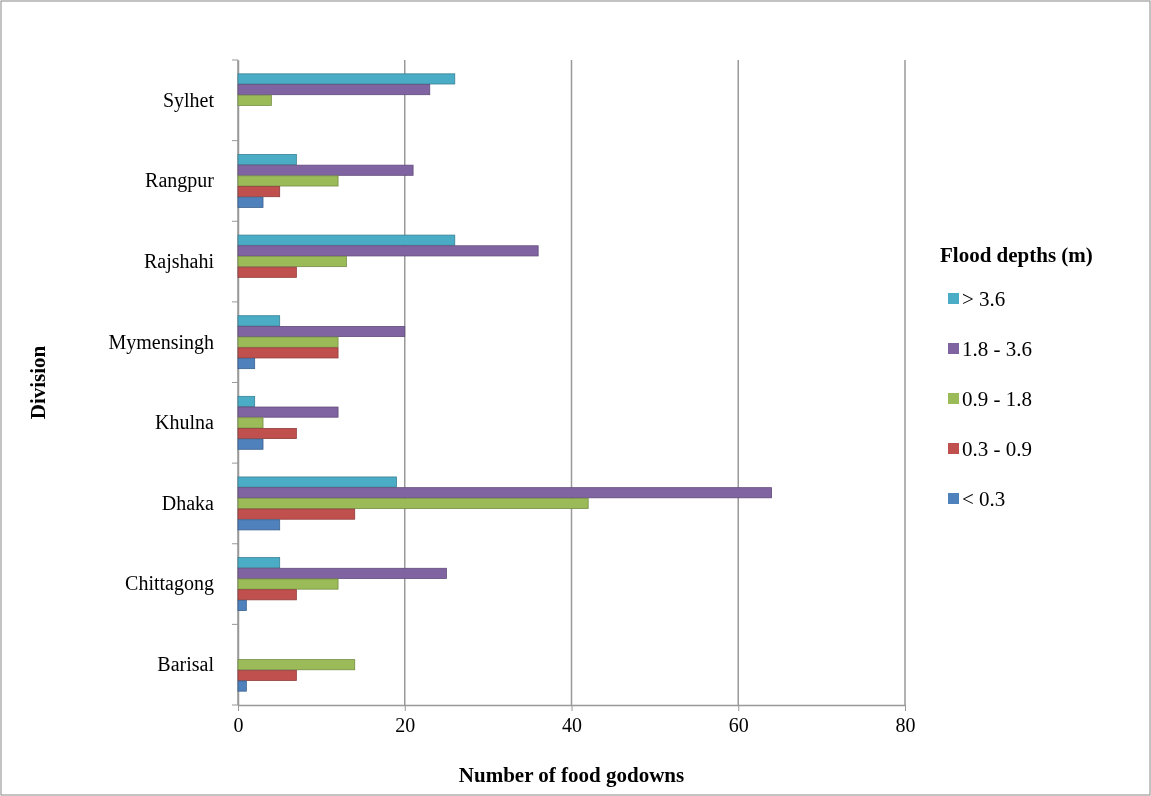 This screenshot has width=1151, height=796. Describe the element at coordinates (161, 342) in the screenshot. I see `y-tick-label: Mymensingh` at that location.